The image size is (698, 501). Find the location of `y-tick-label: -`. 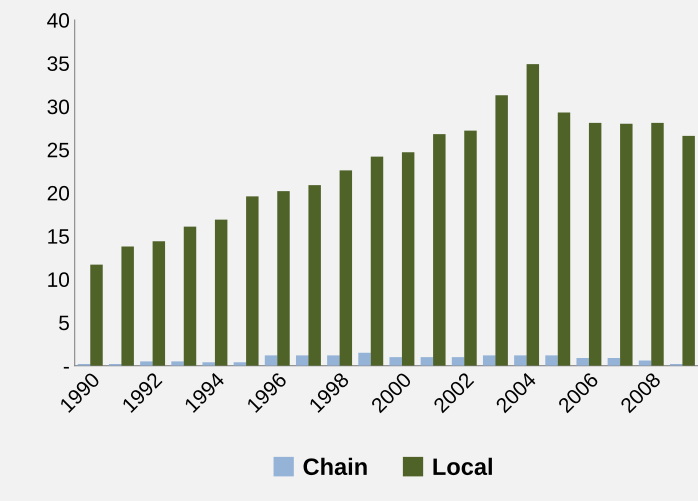

y-tick-label: - is located at coordinates (66, 367).